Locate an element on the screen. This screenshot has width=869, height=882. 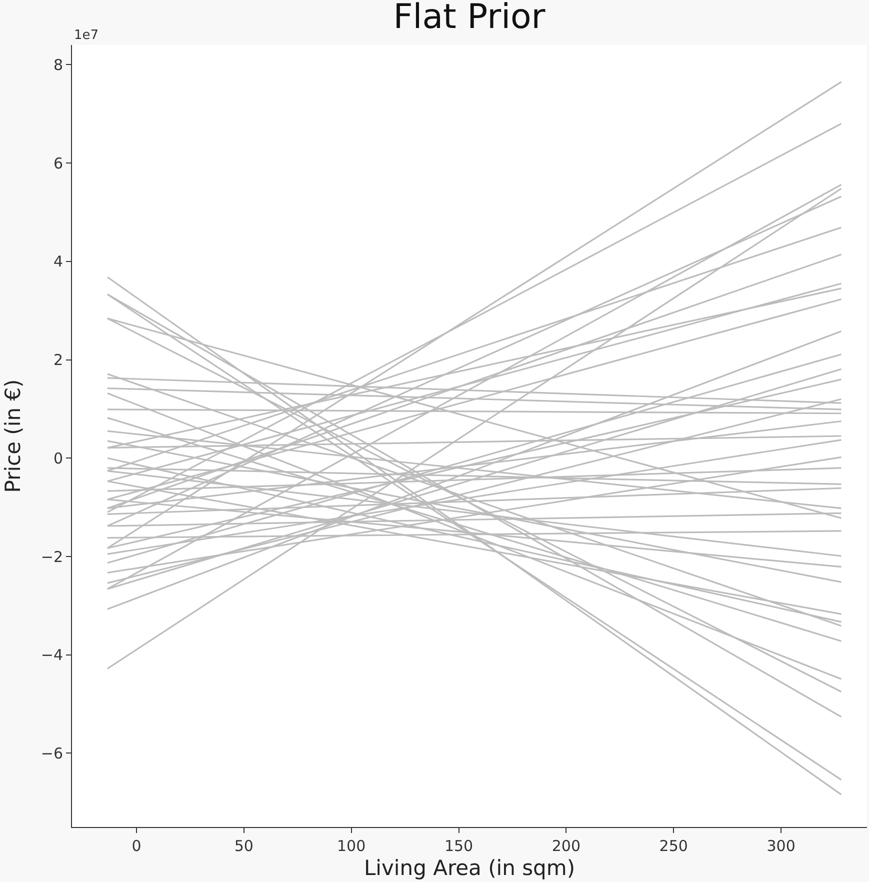
x-tick-label: 200 is located at coordinates (566, 846).